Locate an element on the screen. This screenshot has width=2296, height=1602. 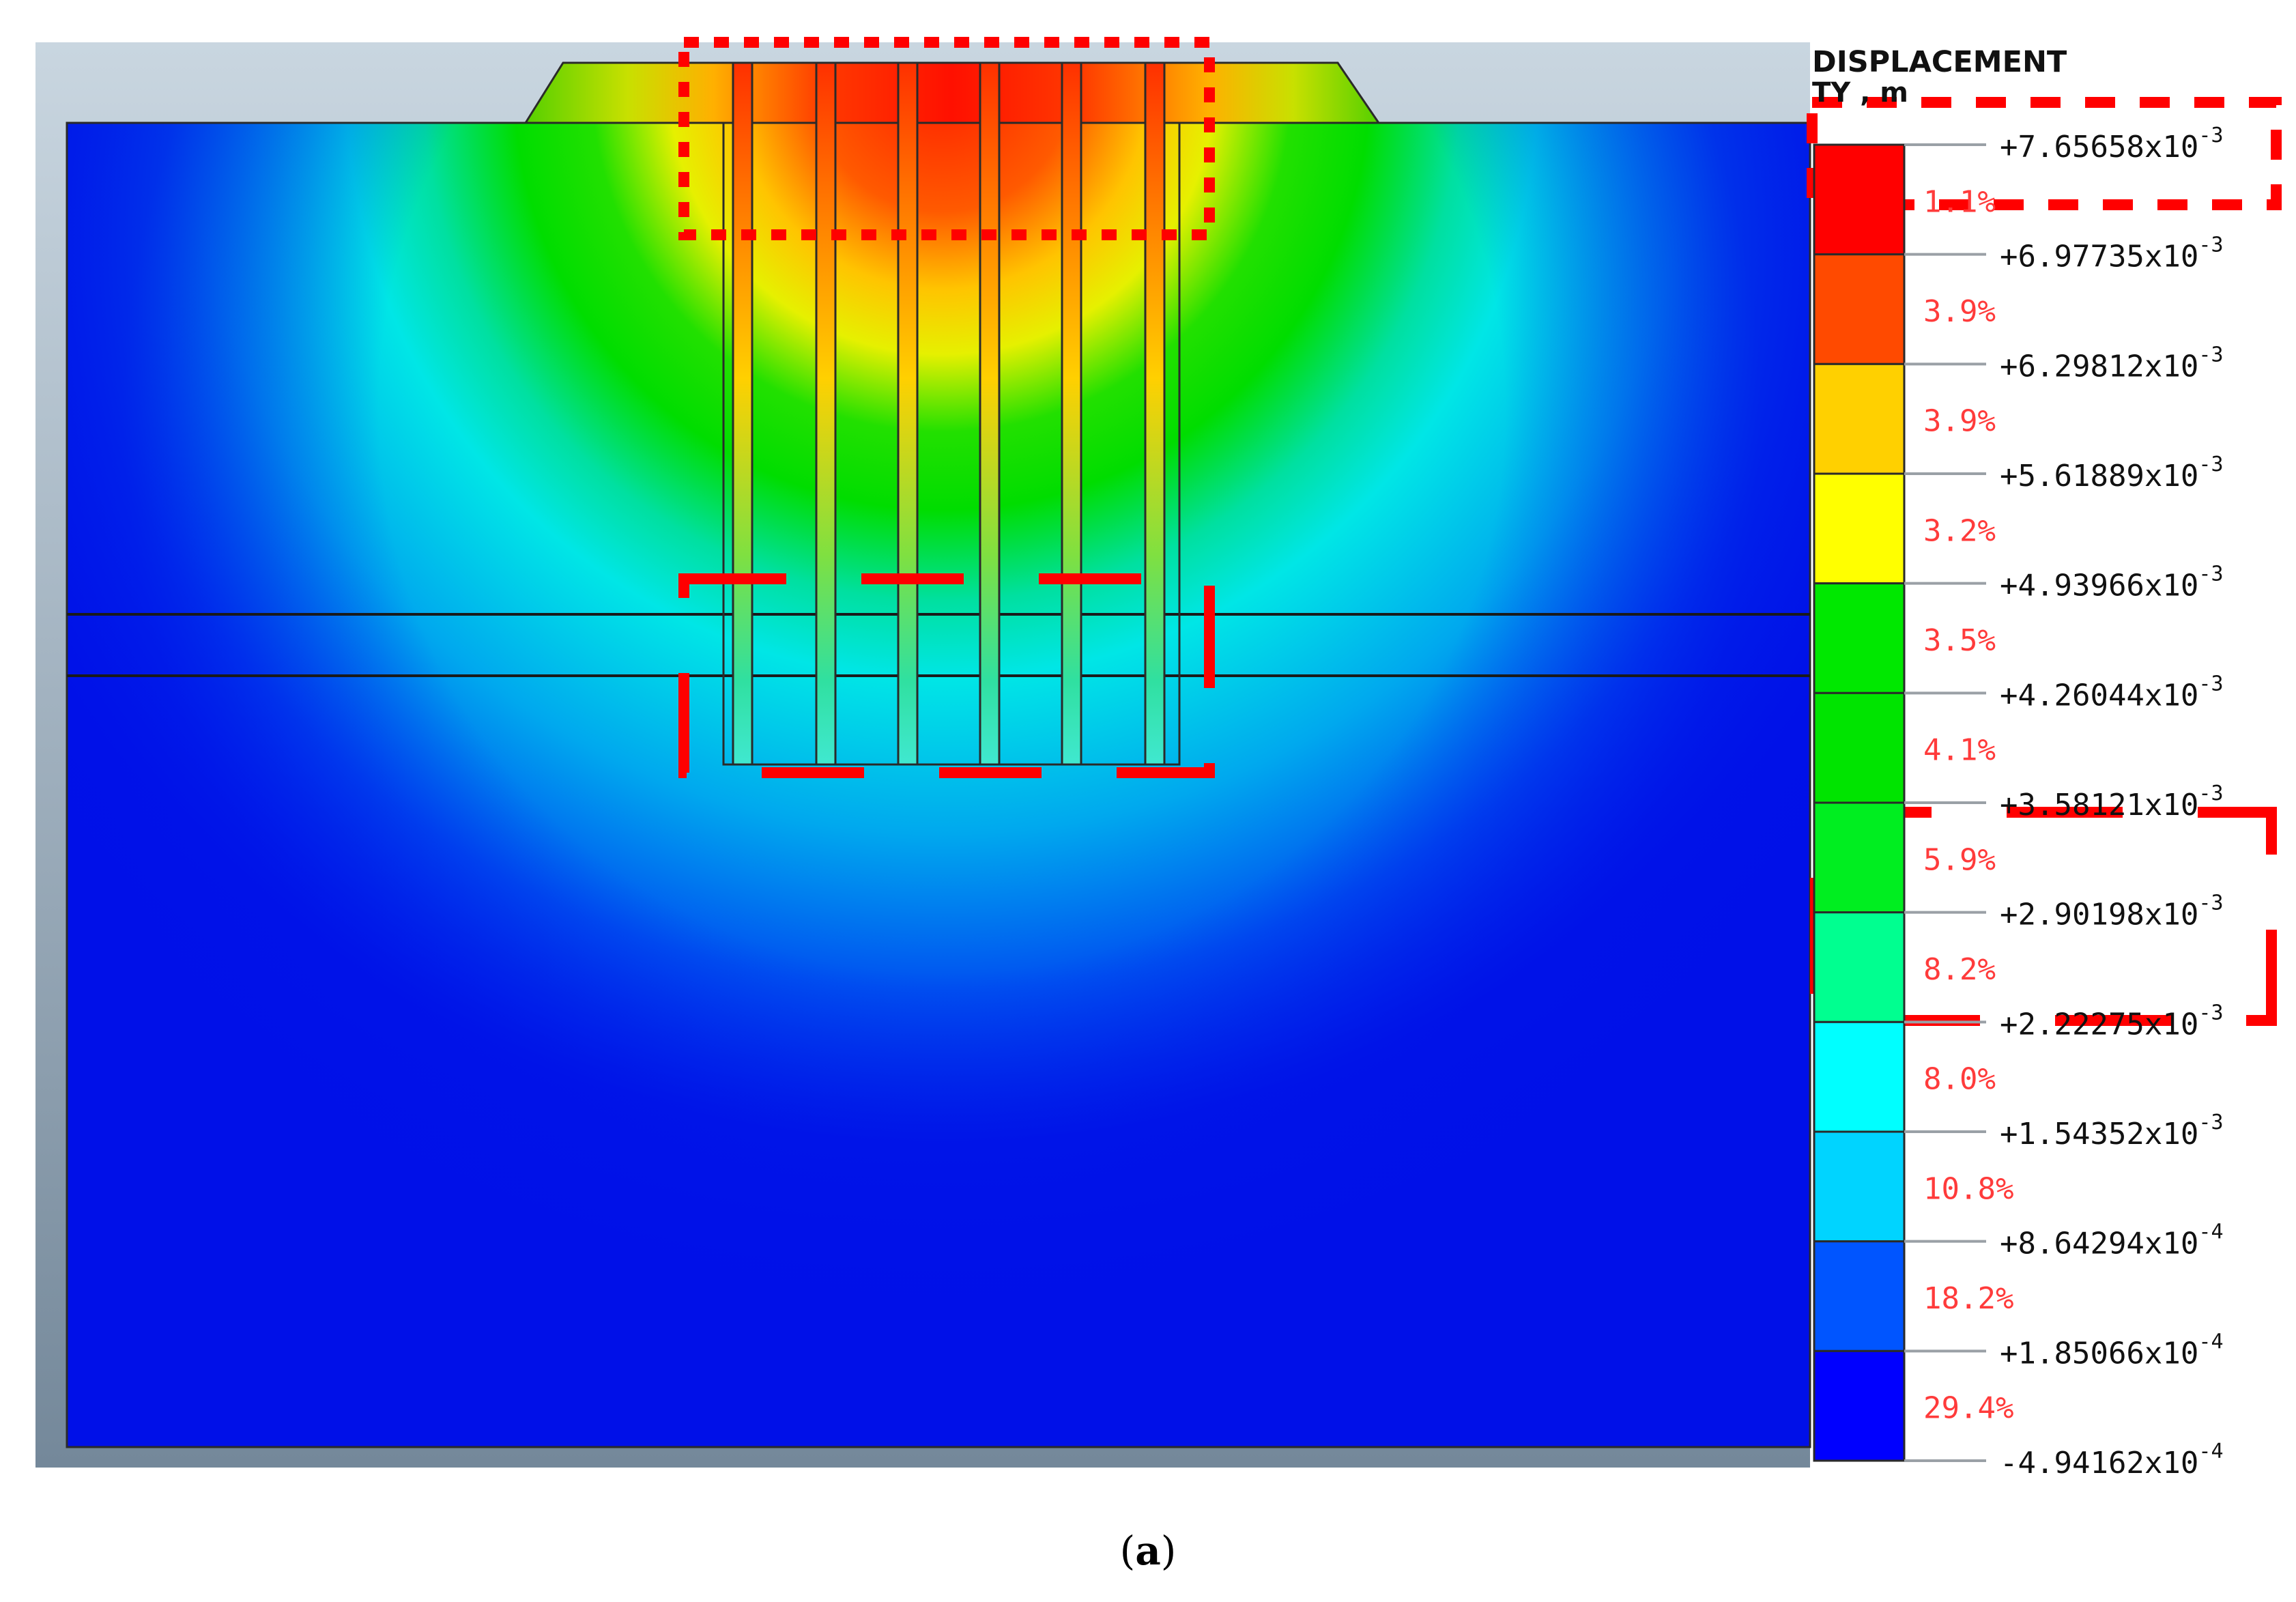
embankment is located at coordinates (952, 92).